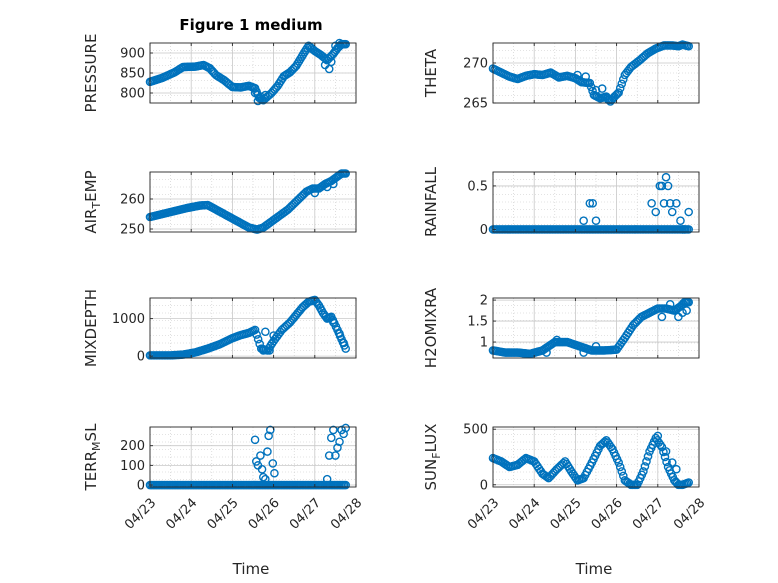  I want to click on y-tick-label: 100, so click(132, 466).